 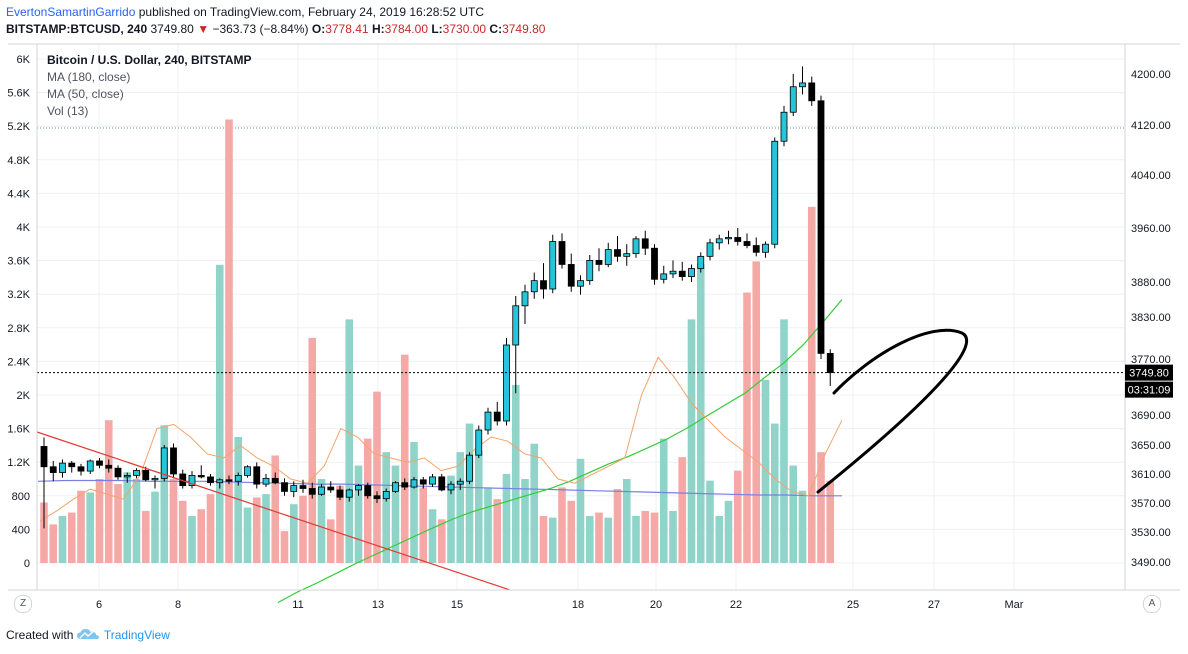 I want to click on legend-ma50: MA (50, close), so click(x=85, y=94).